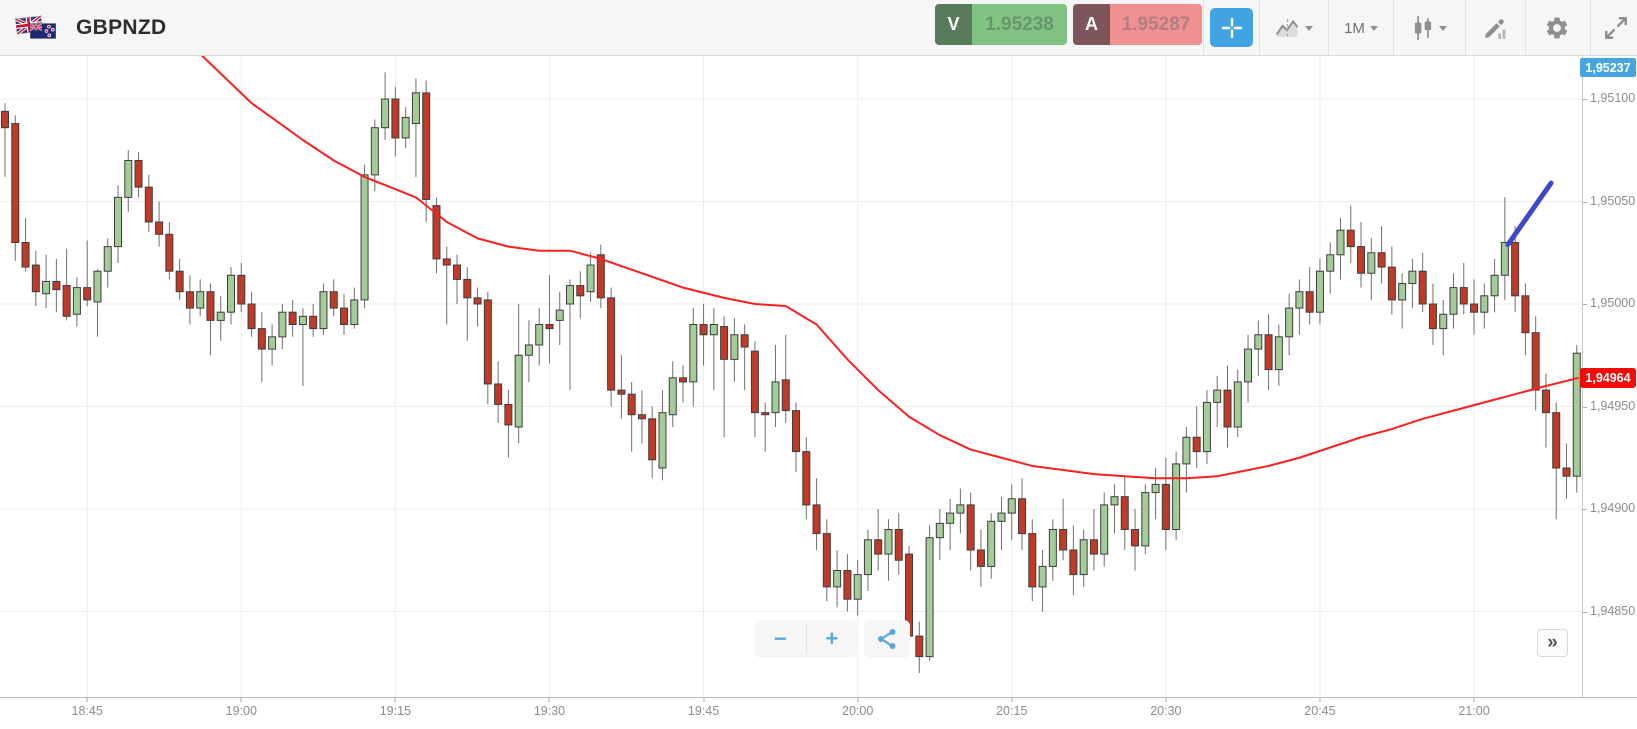  Describe the element at coordinates (121, 27) in the screenshot. I see `symbol-title: GBPNZD` at that location.